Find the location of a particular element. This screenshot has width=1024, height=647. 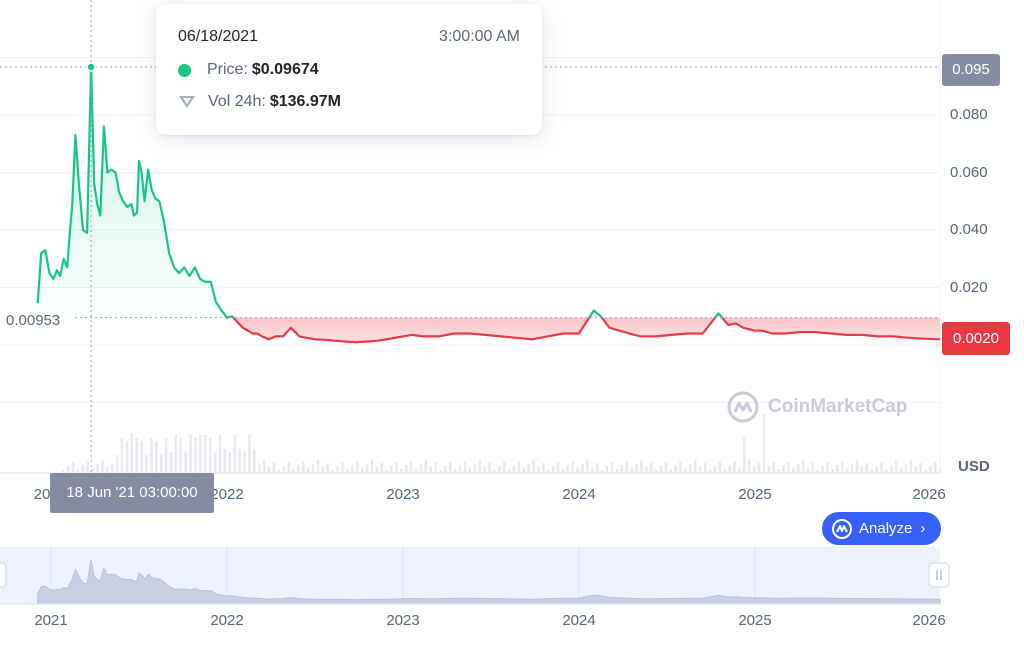

tooltip-price-label: Price: is located at coordinates (227, 69).